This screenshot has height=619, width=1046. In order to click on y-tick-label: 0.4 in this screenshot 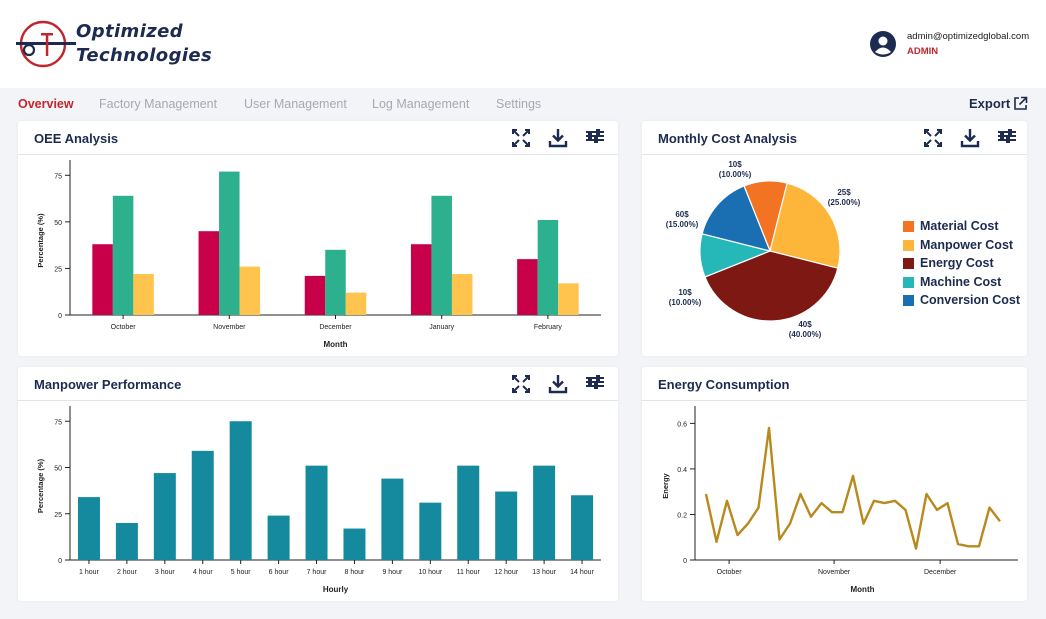, I will do `click(682, 470)`.